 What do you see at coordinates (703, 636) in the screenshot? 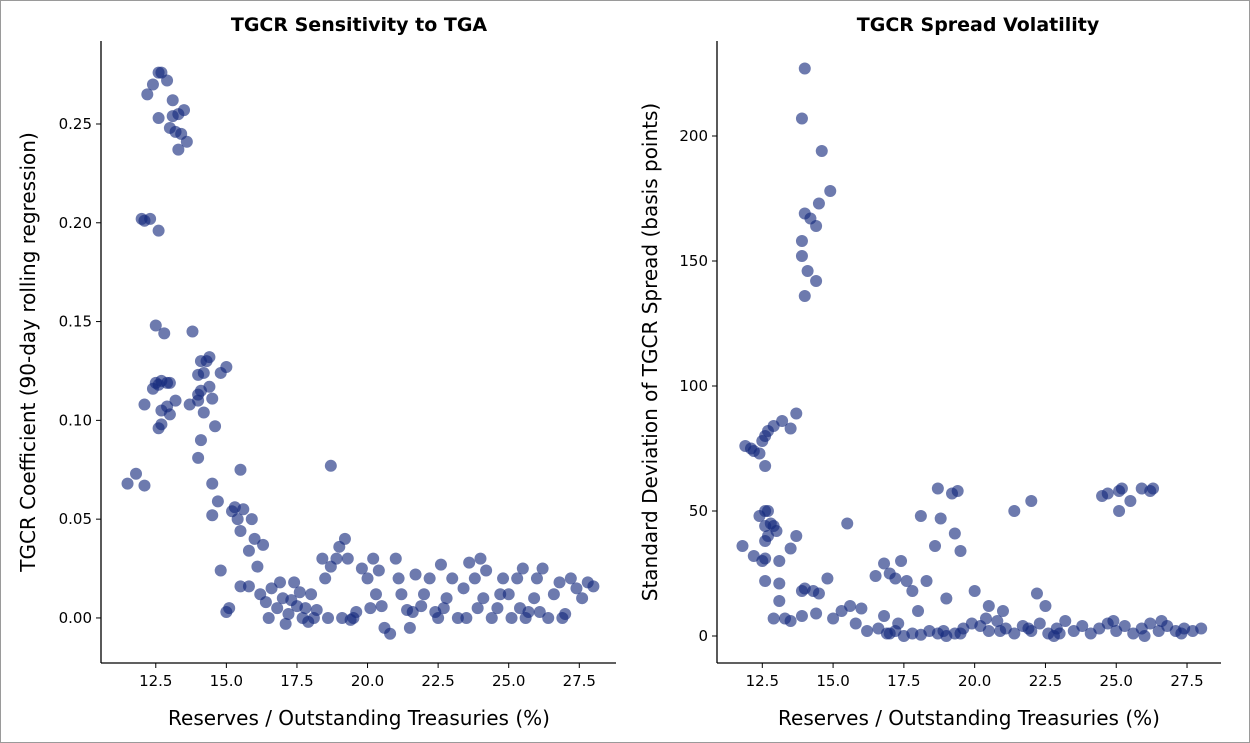
I see `y-tick-label: 0` at bounding box center [703, 636].